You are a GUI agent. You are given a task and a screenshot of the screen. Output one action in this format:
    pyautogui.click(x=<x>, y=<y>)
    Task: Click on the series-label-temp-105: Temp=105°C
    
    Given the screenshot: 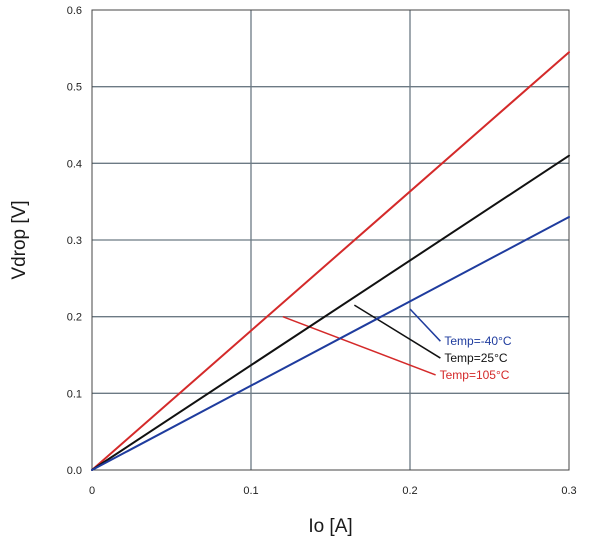 What is the action you would take?
    pyautogui.click(x=475, y=375)
    